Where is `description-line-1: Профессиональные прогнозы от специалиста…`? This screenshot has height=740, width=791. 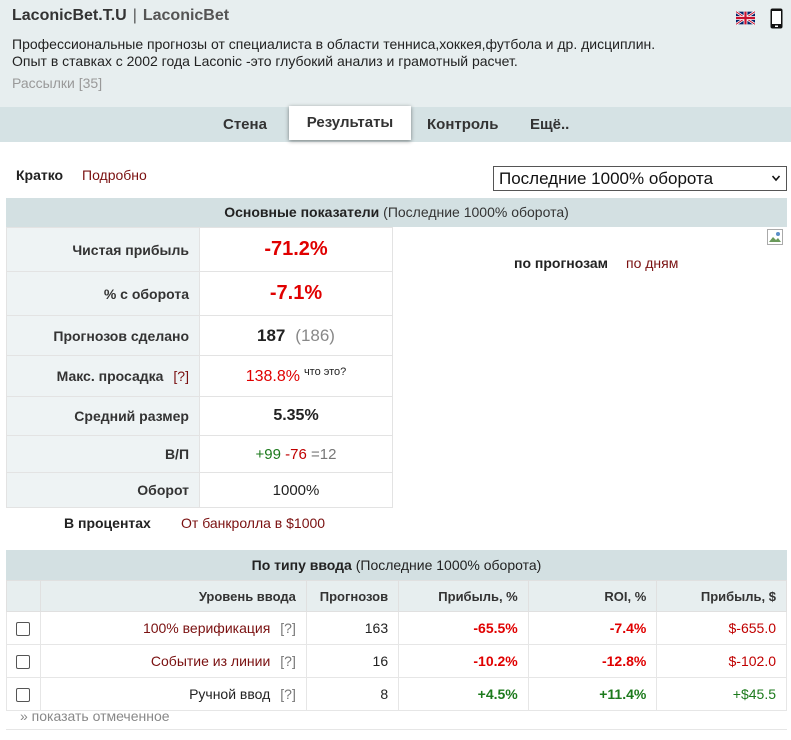 description-line-1: Профессиональные прогнозы от специалиста… is located at coordinates (334, 44).